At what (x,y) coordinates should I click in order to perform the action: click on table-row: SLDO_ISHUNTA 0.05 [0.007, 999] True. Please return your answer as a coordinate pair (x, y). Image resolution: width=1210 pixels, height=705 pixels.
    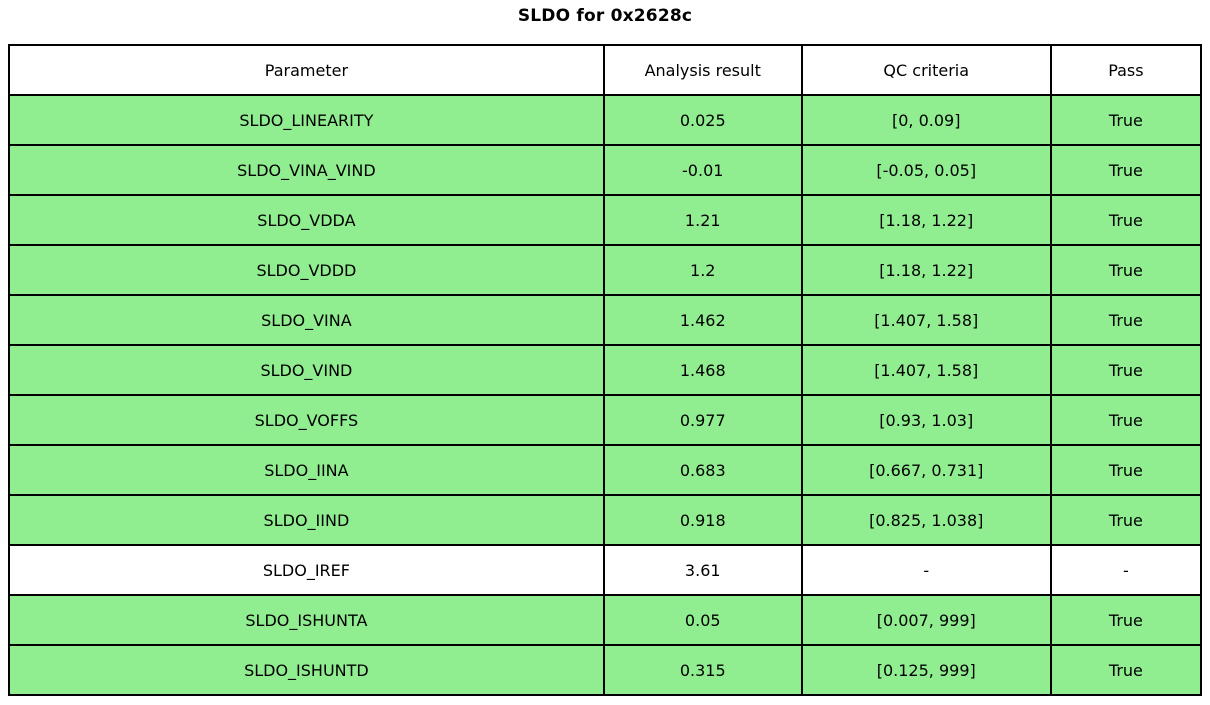
    Looking at the image, I should click on (605, 620).